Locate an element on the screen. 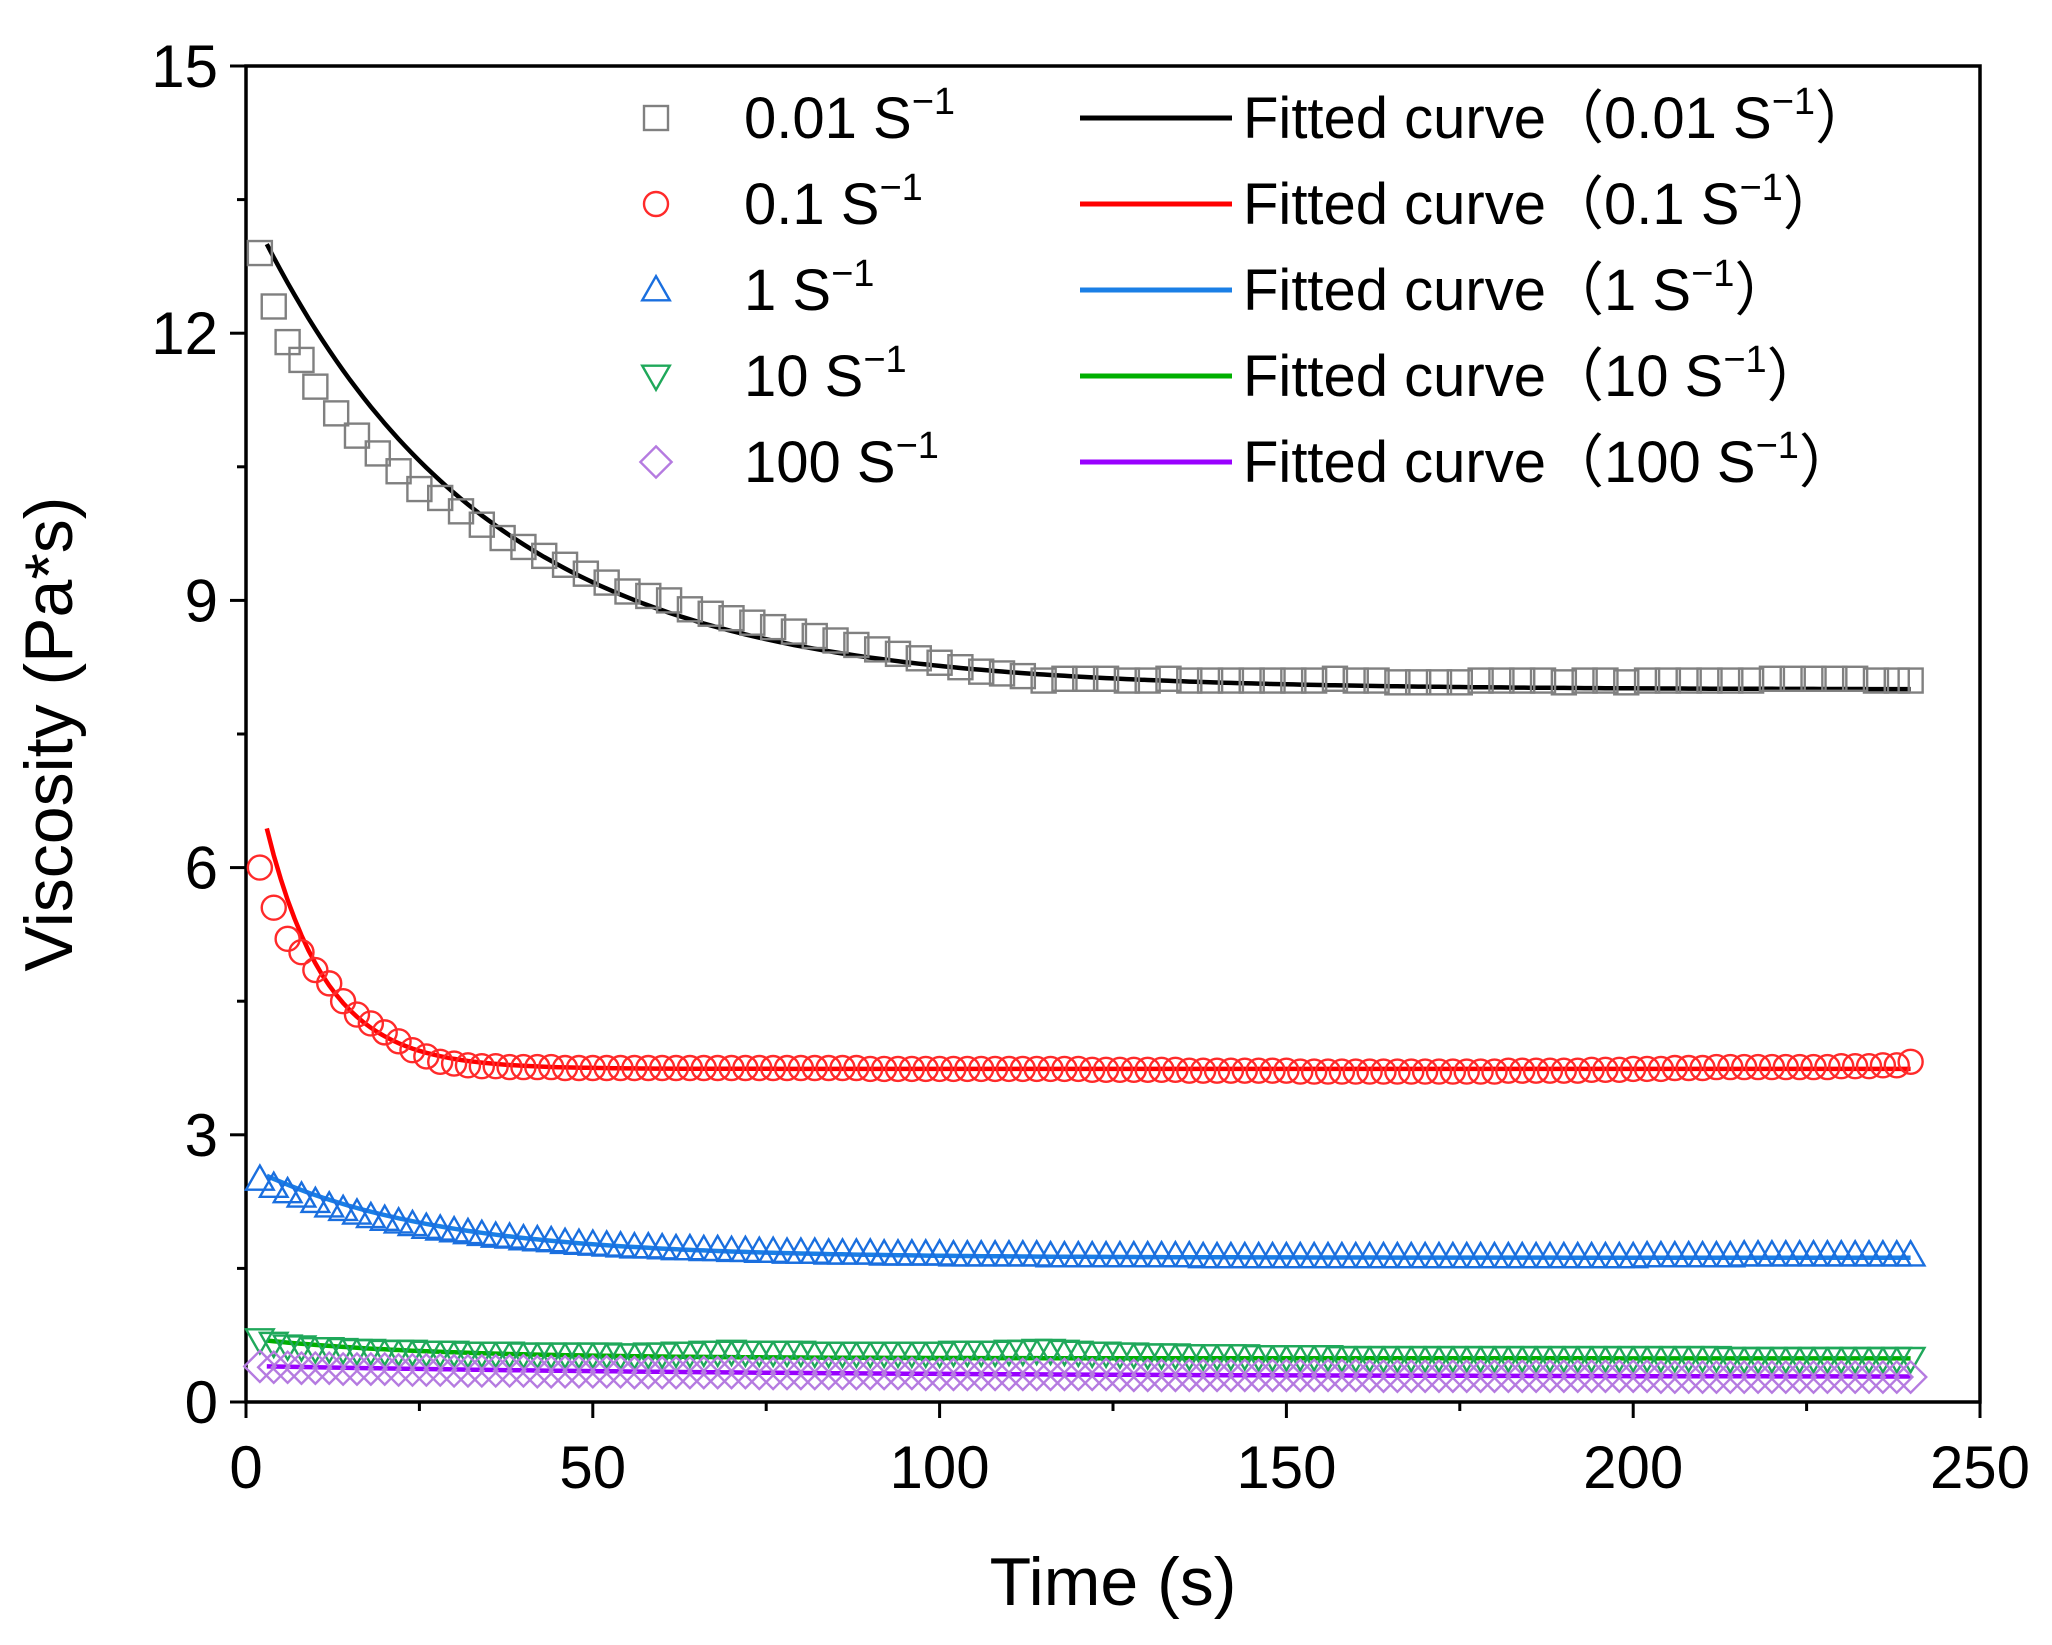  series-3-points is located at coordinates (1085, 1216).